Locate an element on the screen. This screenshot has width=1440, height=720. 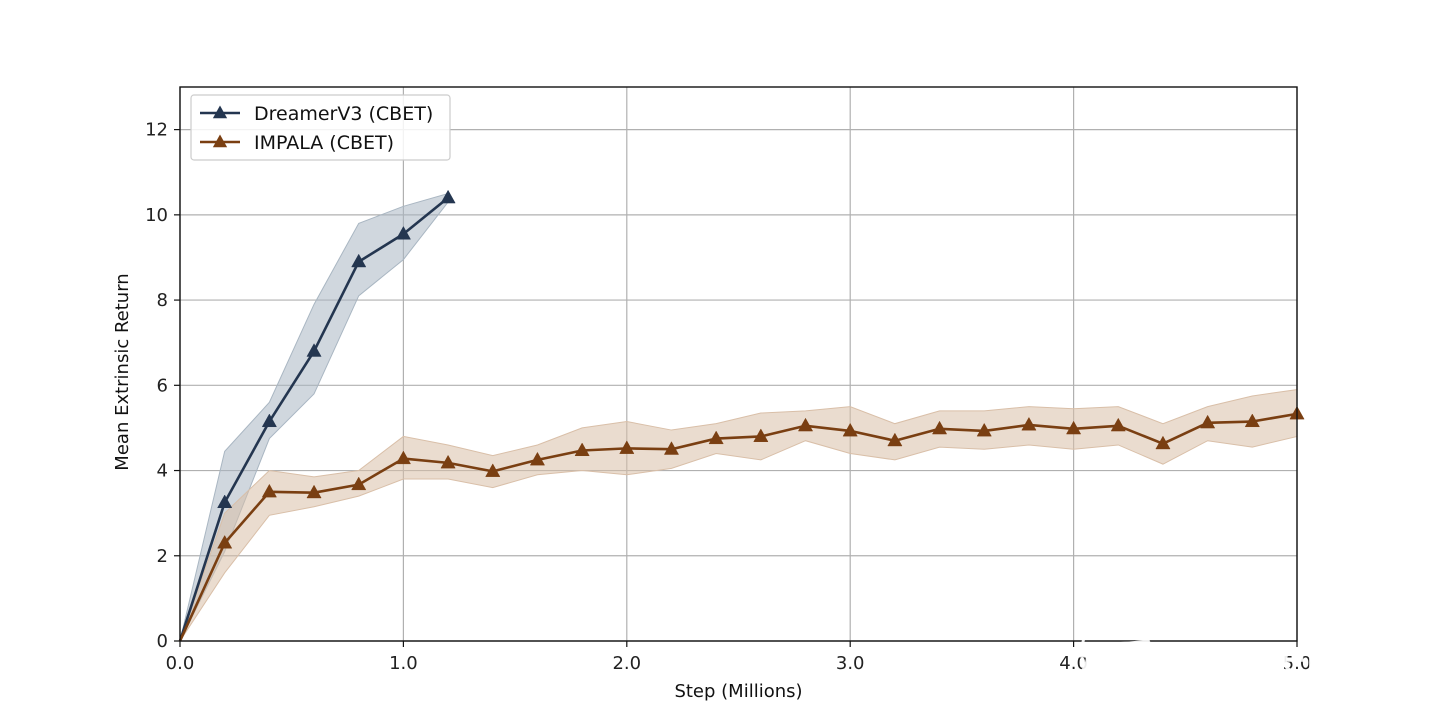
legend: DreamerV3 (CBET) IMPALA (CBET) is located at coordinates (320, 127).